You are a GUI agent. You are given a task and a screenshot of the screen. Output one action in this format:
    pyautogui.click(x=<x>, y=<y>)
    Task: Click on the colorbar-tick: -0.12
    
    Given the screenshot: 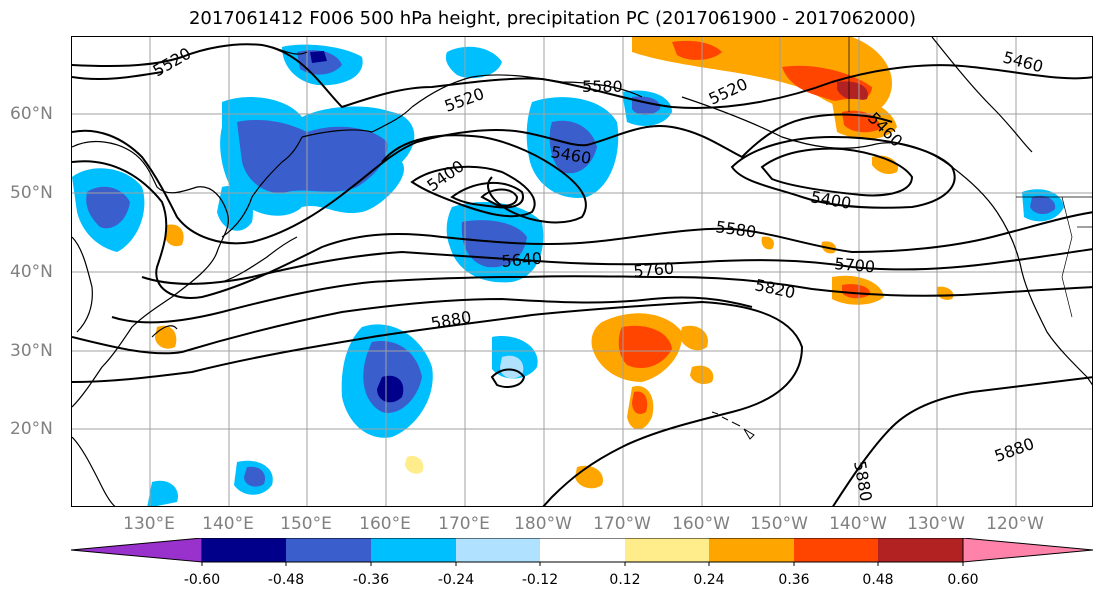 What is the action you would take?
    pyautogui.click(x=540, y=580)
    